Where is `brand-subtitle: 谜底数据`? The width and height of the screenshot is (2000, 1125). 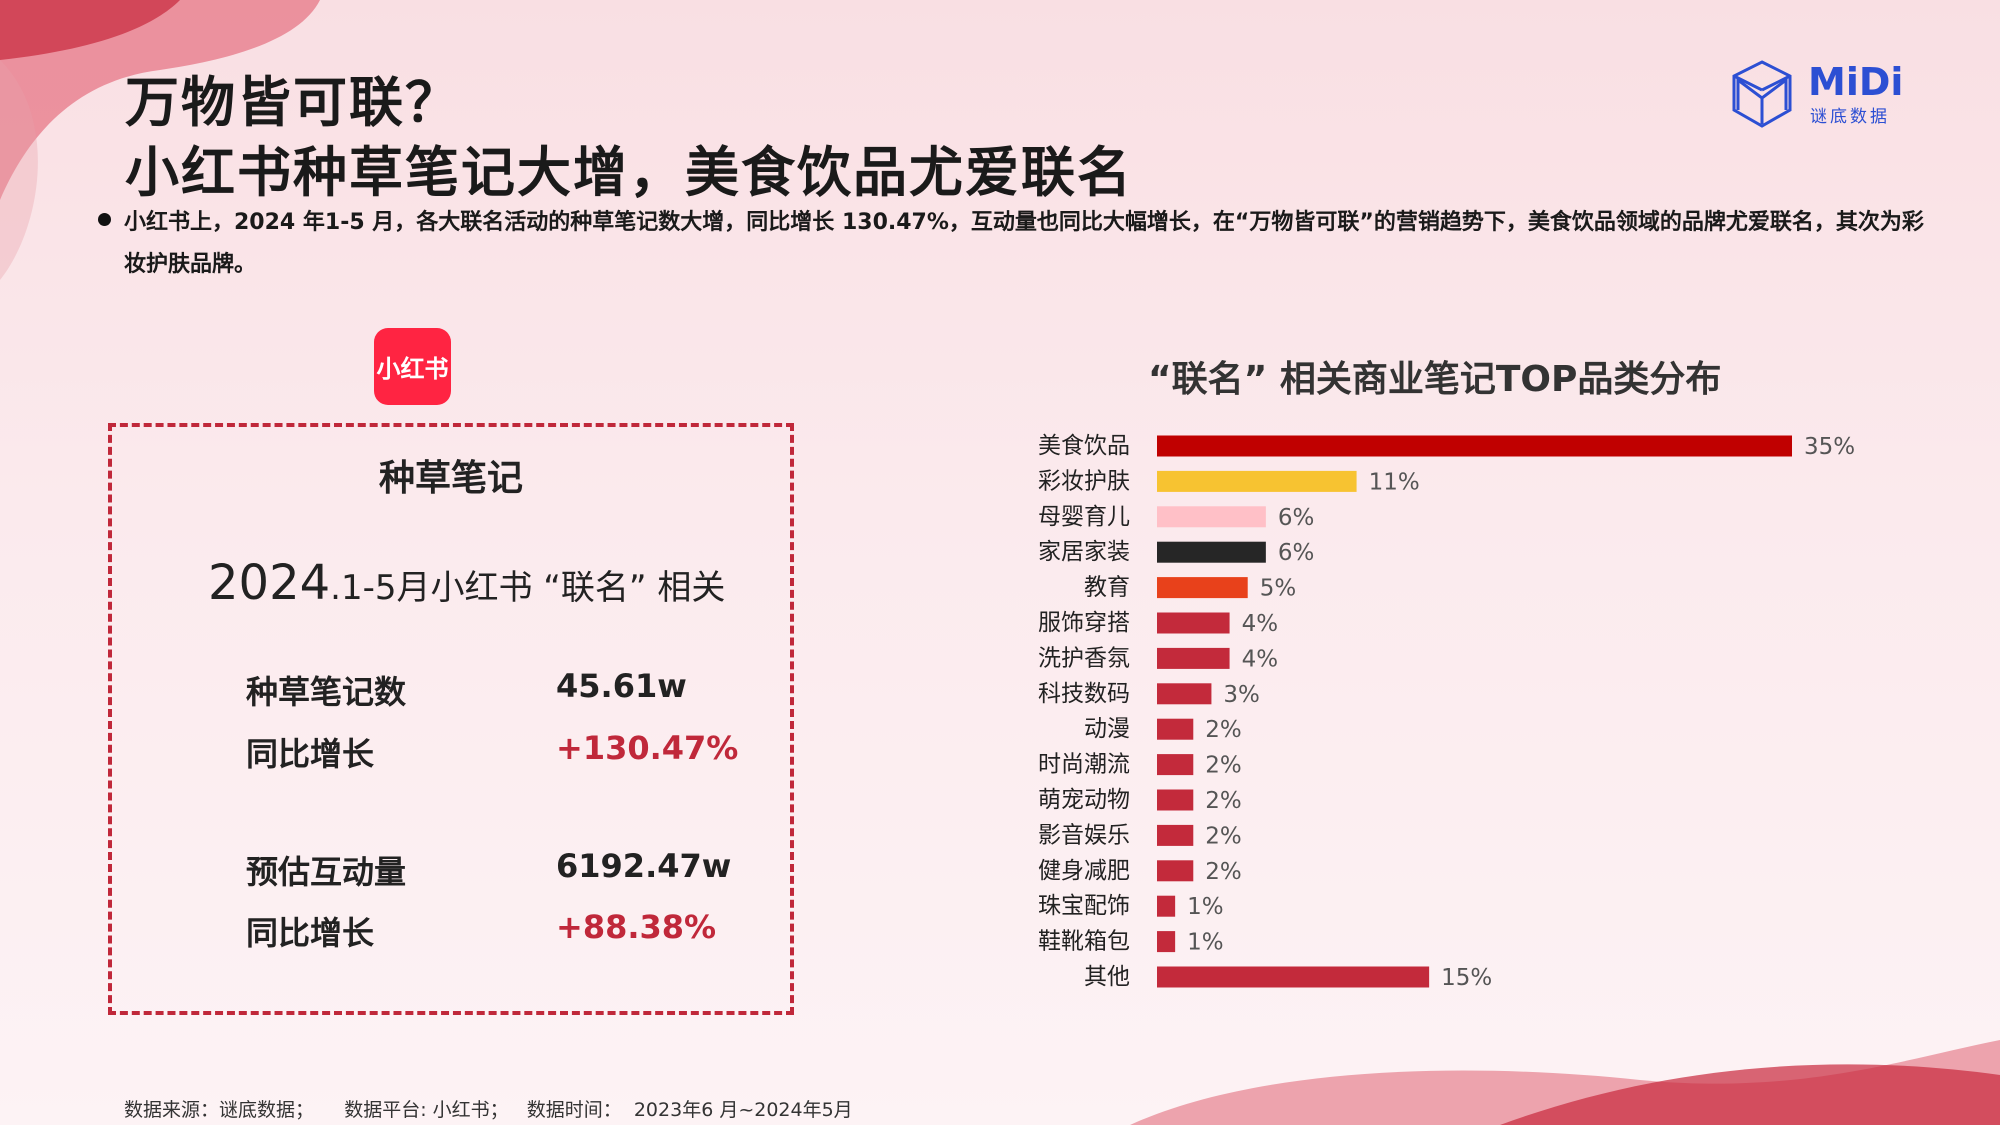 brand-subtitle: 谜底数据 is located at coordinates (1850, 117).